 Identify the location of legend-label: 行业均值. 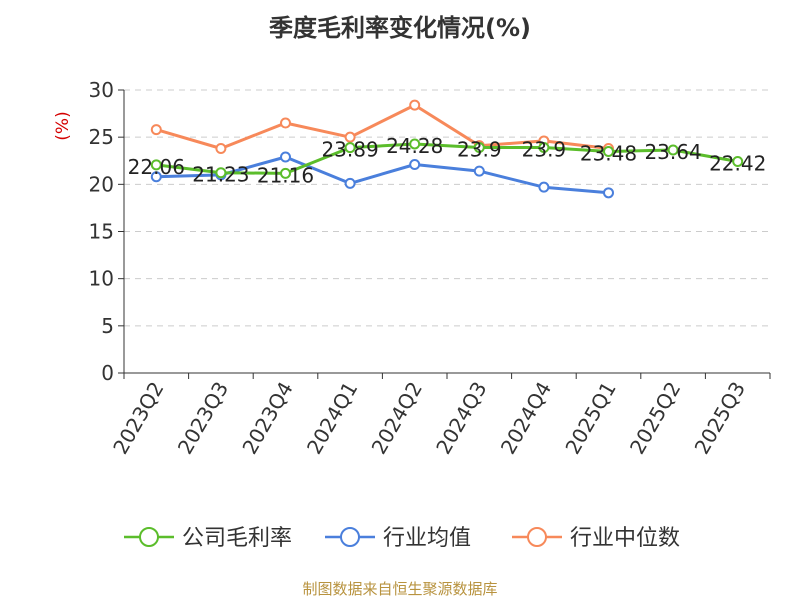
(427, 538).